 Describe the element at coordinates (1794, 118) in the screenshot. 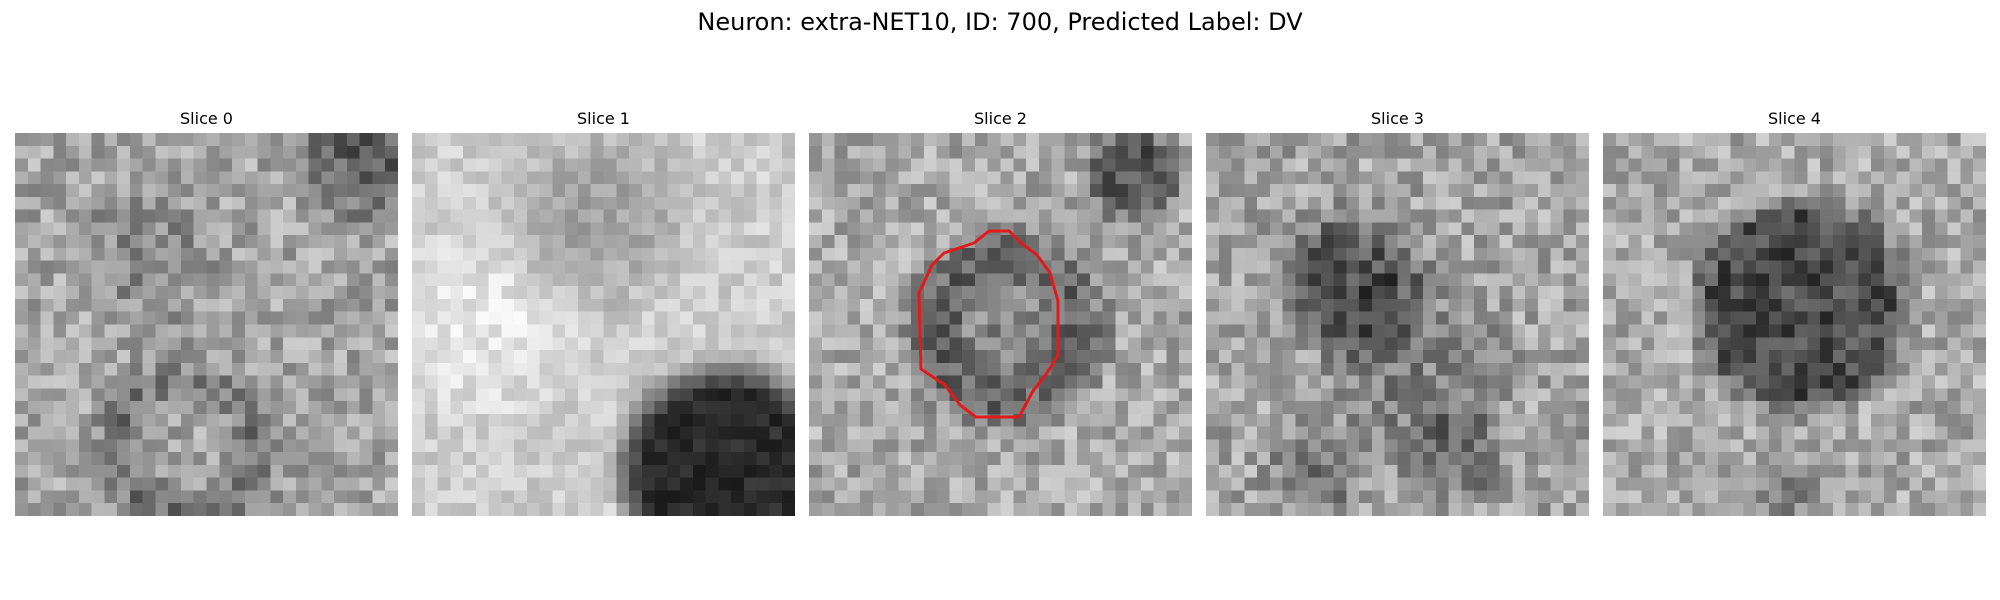

I see `slice-title-4: Slice 4` at that location.